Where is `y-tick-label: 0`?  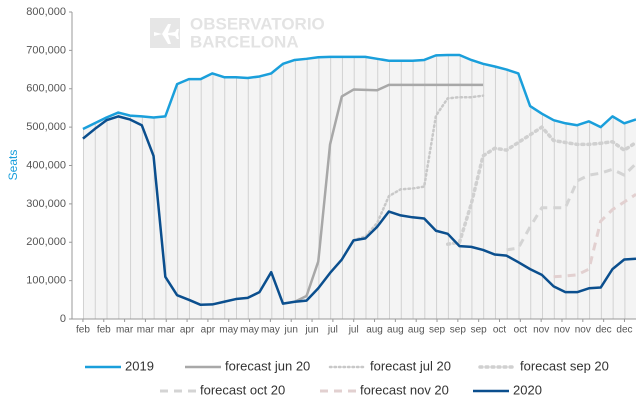 y-tick-label: 0 is located at coordinates (63, 319).